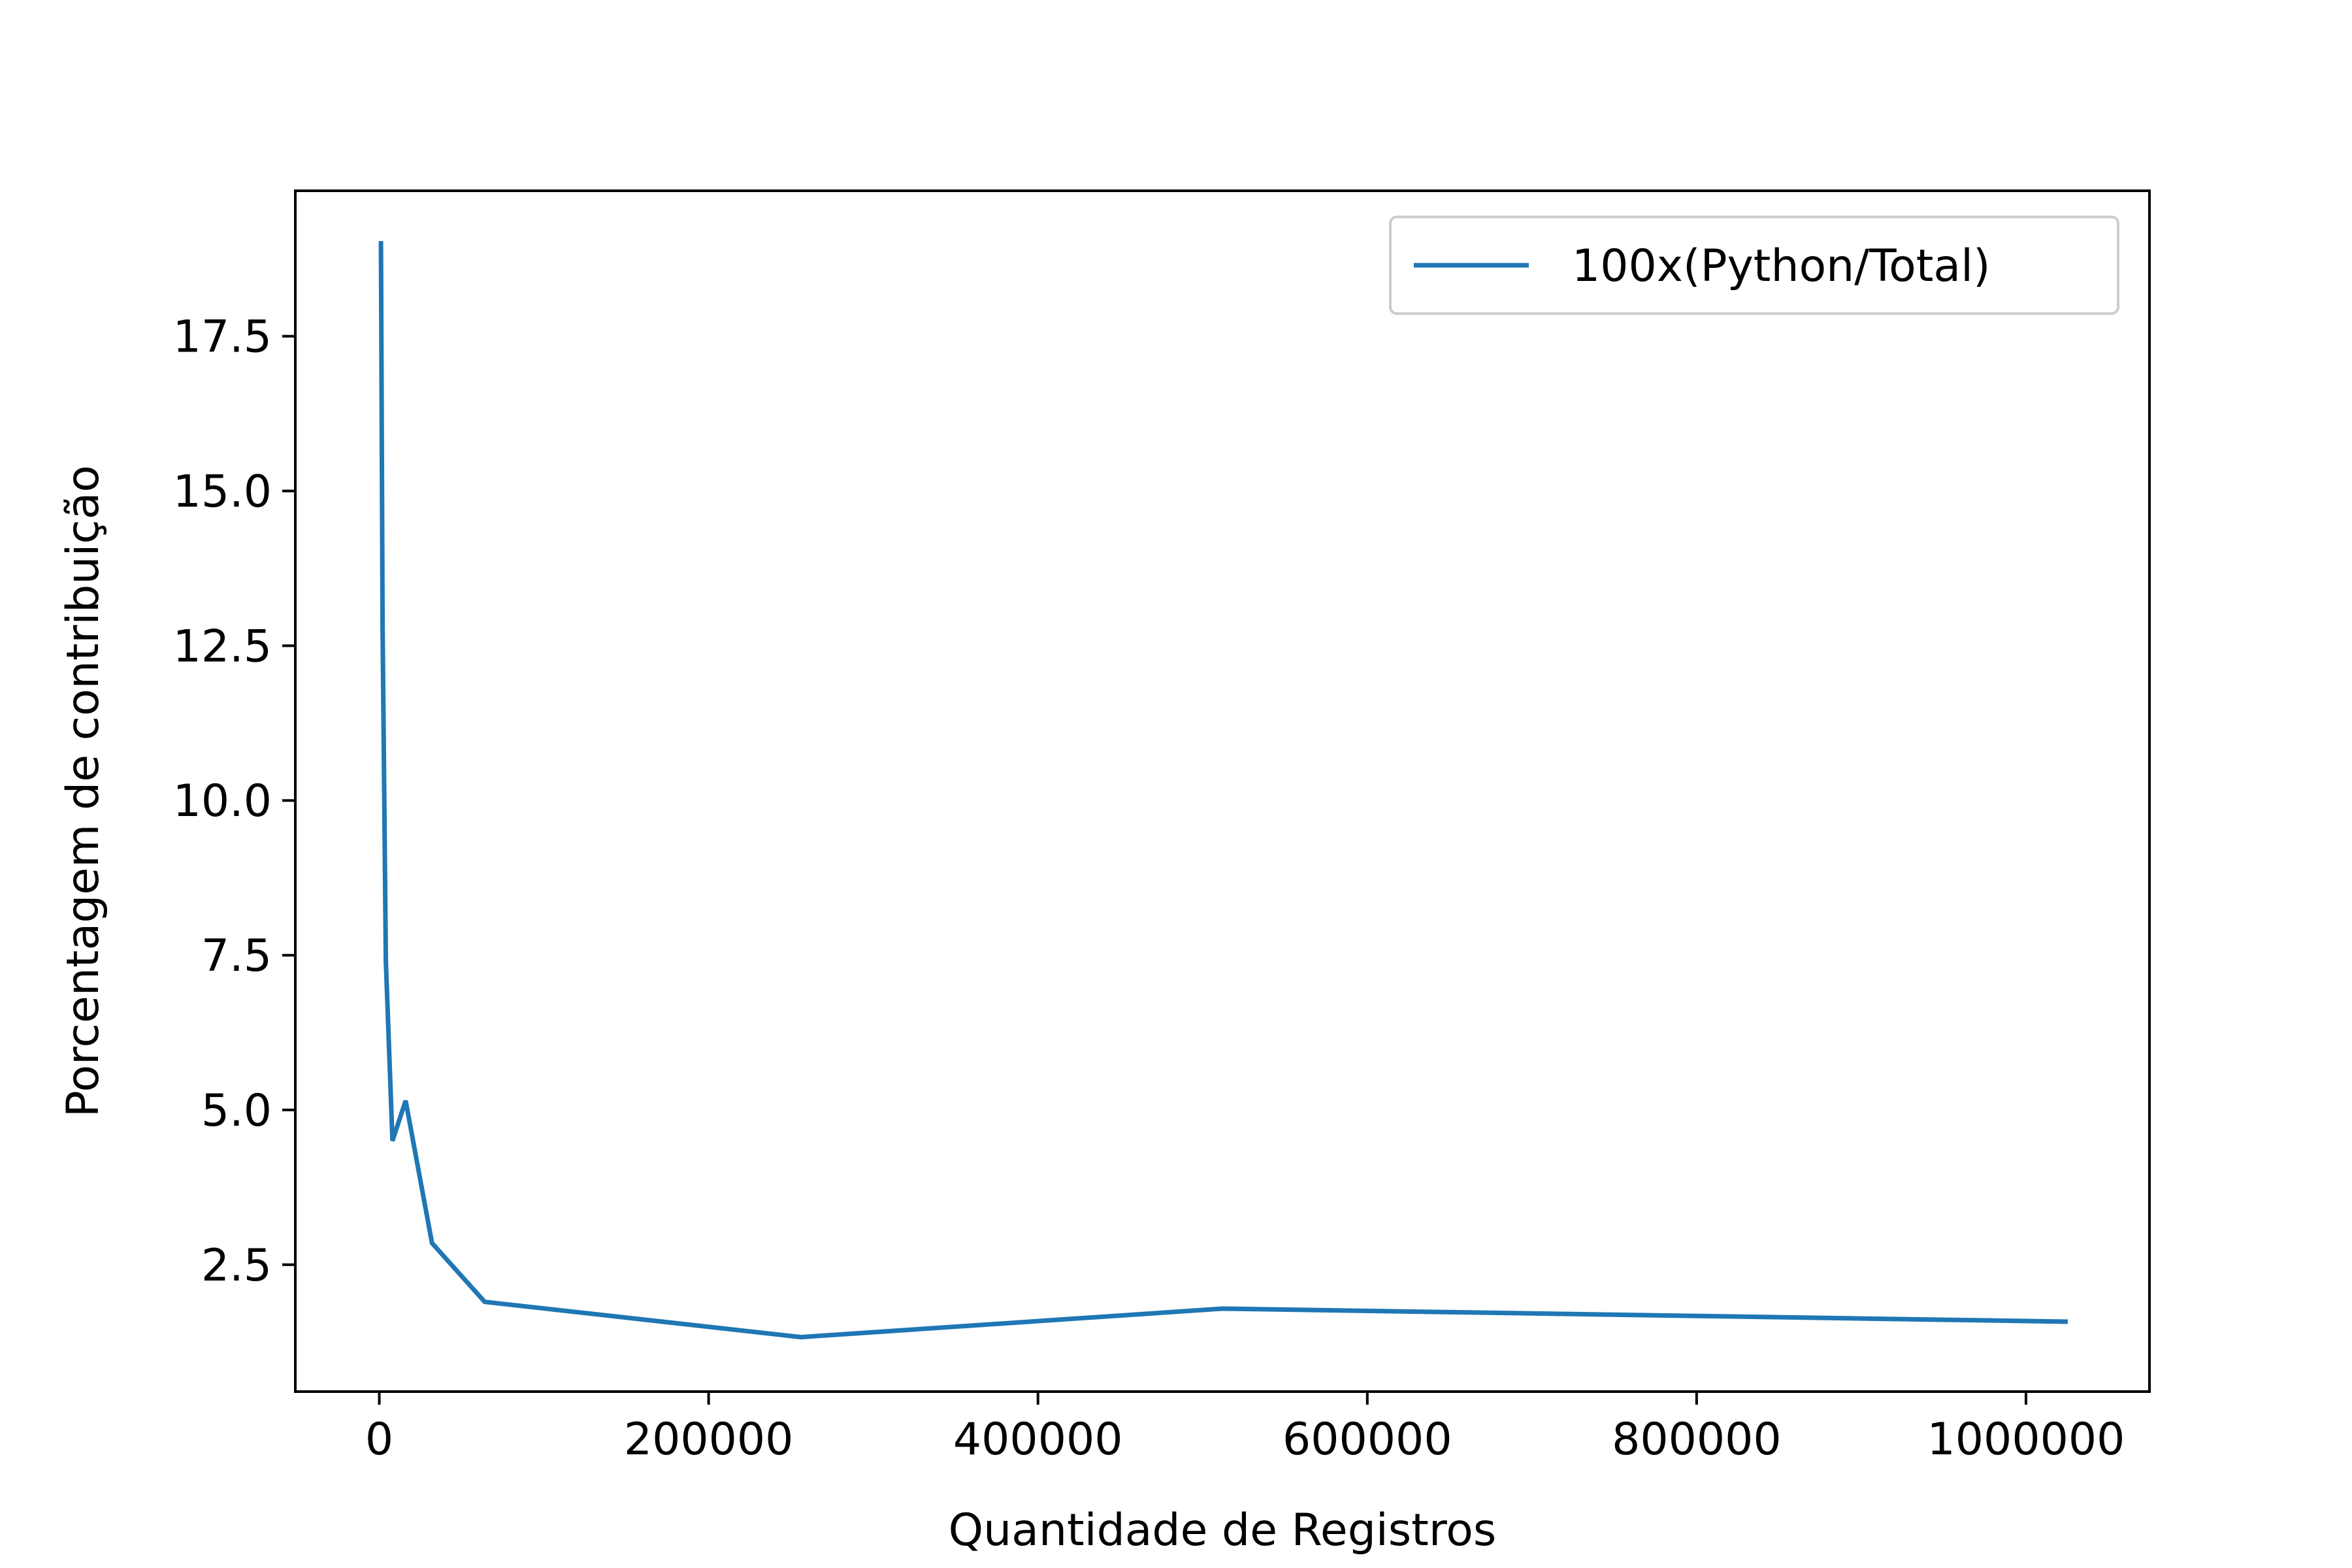 The height and width of the screenshot is (1568, 2352). I want to click on y-tick-label: 15.0, so click(222, 492).